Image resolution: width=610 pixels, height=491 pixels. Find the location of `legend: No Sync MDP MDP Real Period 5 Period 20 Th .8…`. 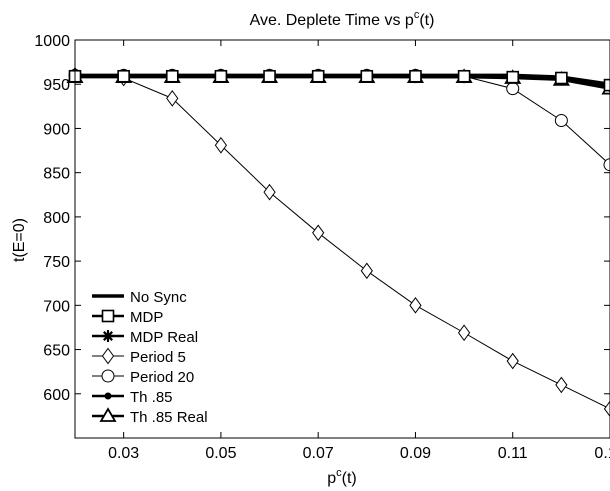

legend: No Sync MDP MDP Real Period 5 Period 20 Th .8… is located at coordinates (150, 357).